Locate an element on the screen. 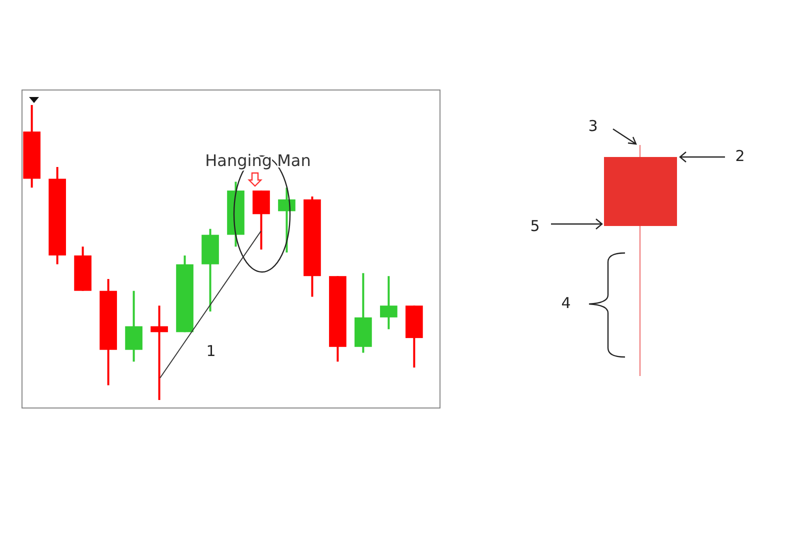 The image size is (800, 533). annotation: 1 is located at coordinates (211, 351).